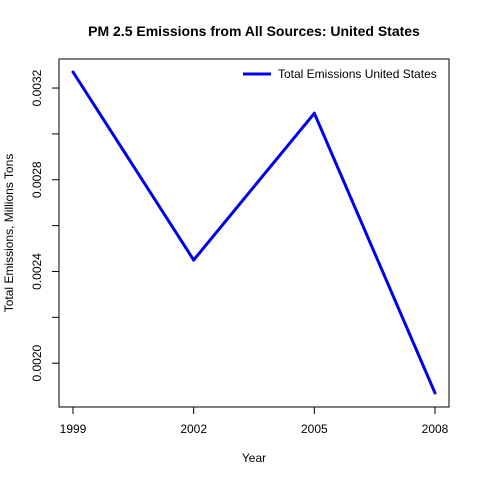 The image size is (480, 485). Describe the element at coordinates (37, 271) in the screenshot. I see `y-tick-label: 0.0024` at that location.